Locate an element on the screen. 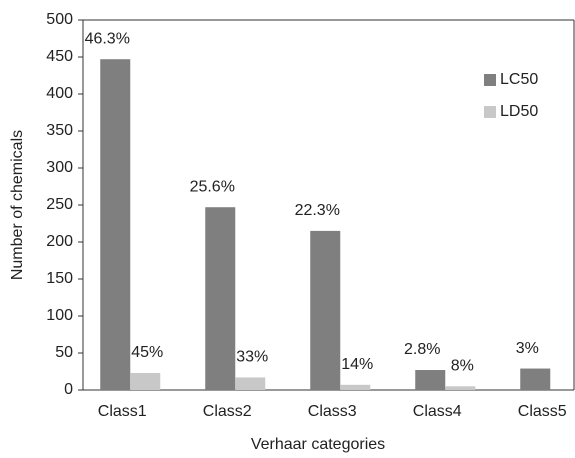 Image resolution: width=575 pixels, height=458 pixels. share-label: 2.8% is located at coordinates (422, 349).